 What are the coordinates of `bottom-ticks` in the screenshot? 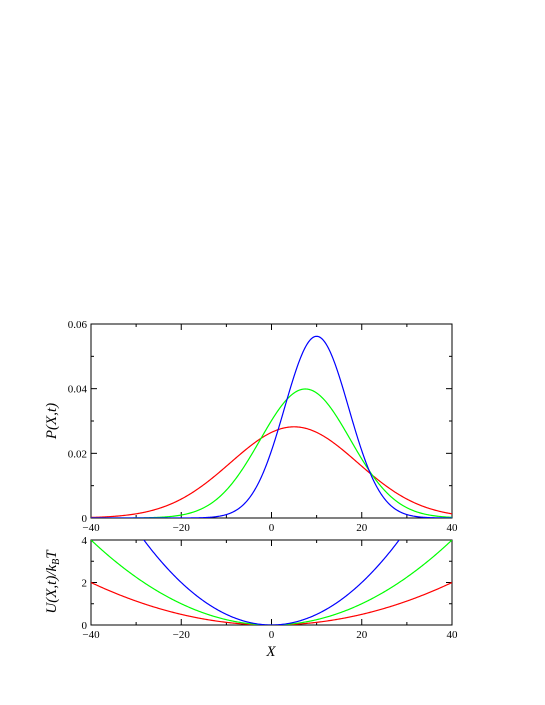 It's located at (271, 582).